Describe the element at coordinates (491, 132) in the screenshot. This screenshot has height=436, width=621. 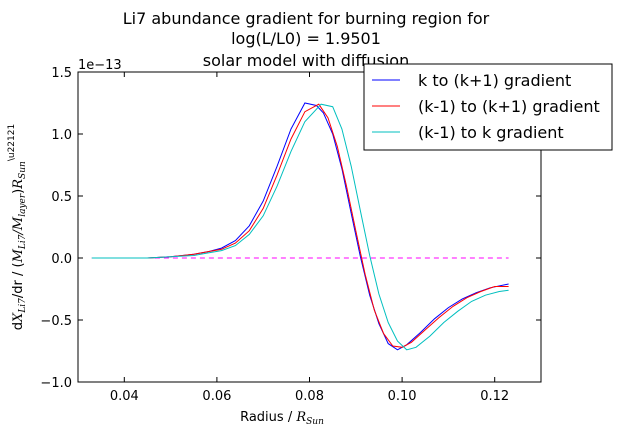
I see `legend-label-3: (k-1) to k gradient` at that location.